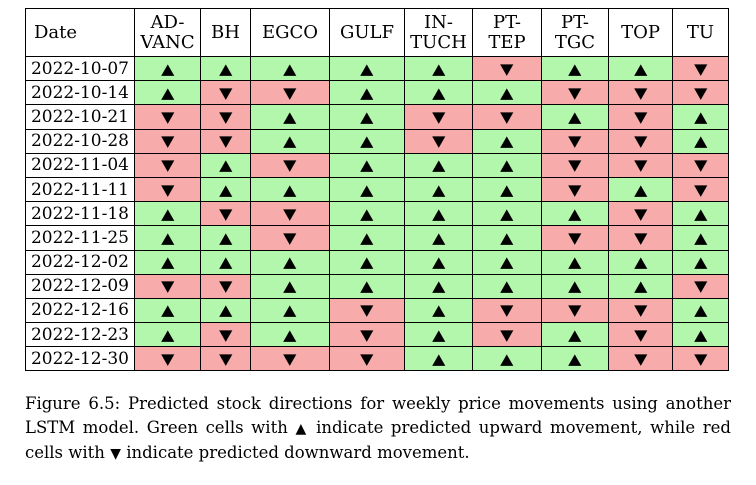  What do you see at coordinates (377, 310) in the screenshot?
I see `table-row: 2022-12-16 ▲ ▲ ▲ ▼ ▲ ▼ ▼ ▼ ▲` at bounding box center [377, 310].